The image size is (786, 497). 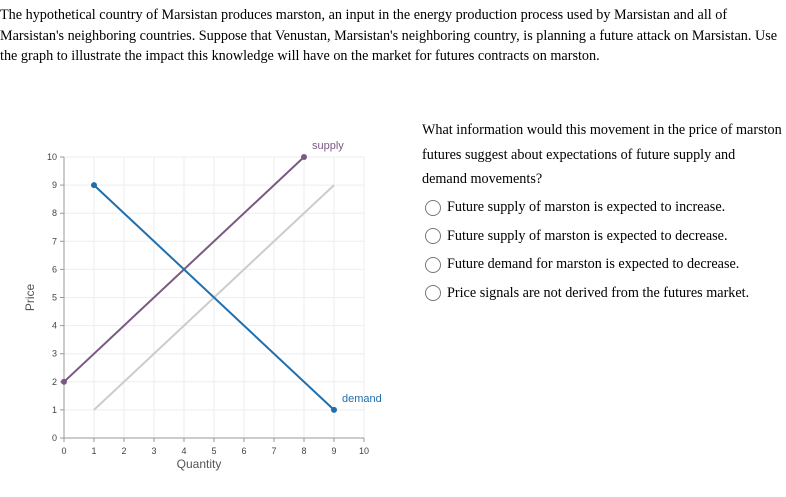 I want to click on y-tick-label: 3, so click(x=54, y=354).